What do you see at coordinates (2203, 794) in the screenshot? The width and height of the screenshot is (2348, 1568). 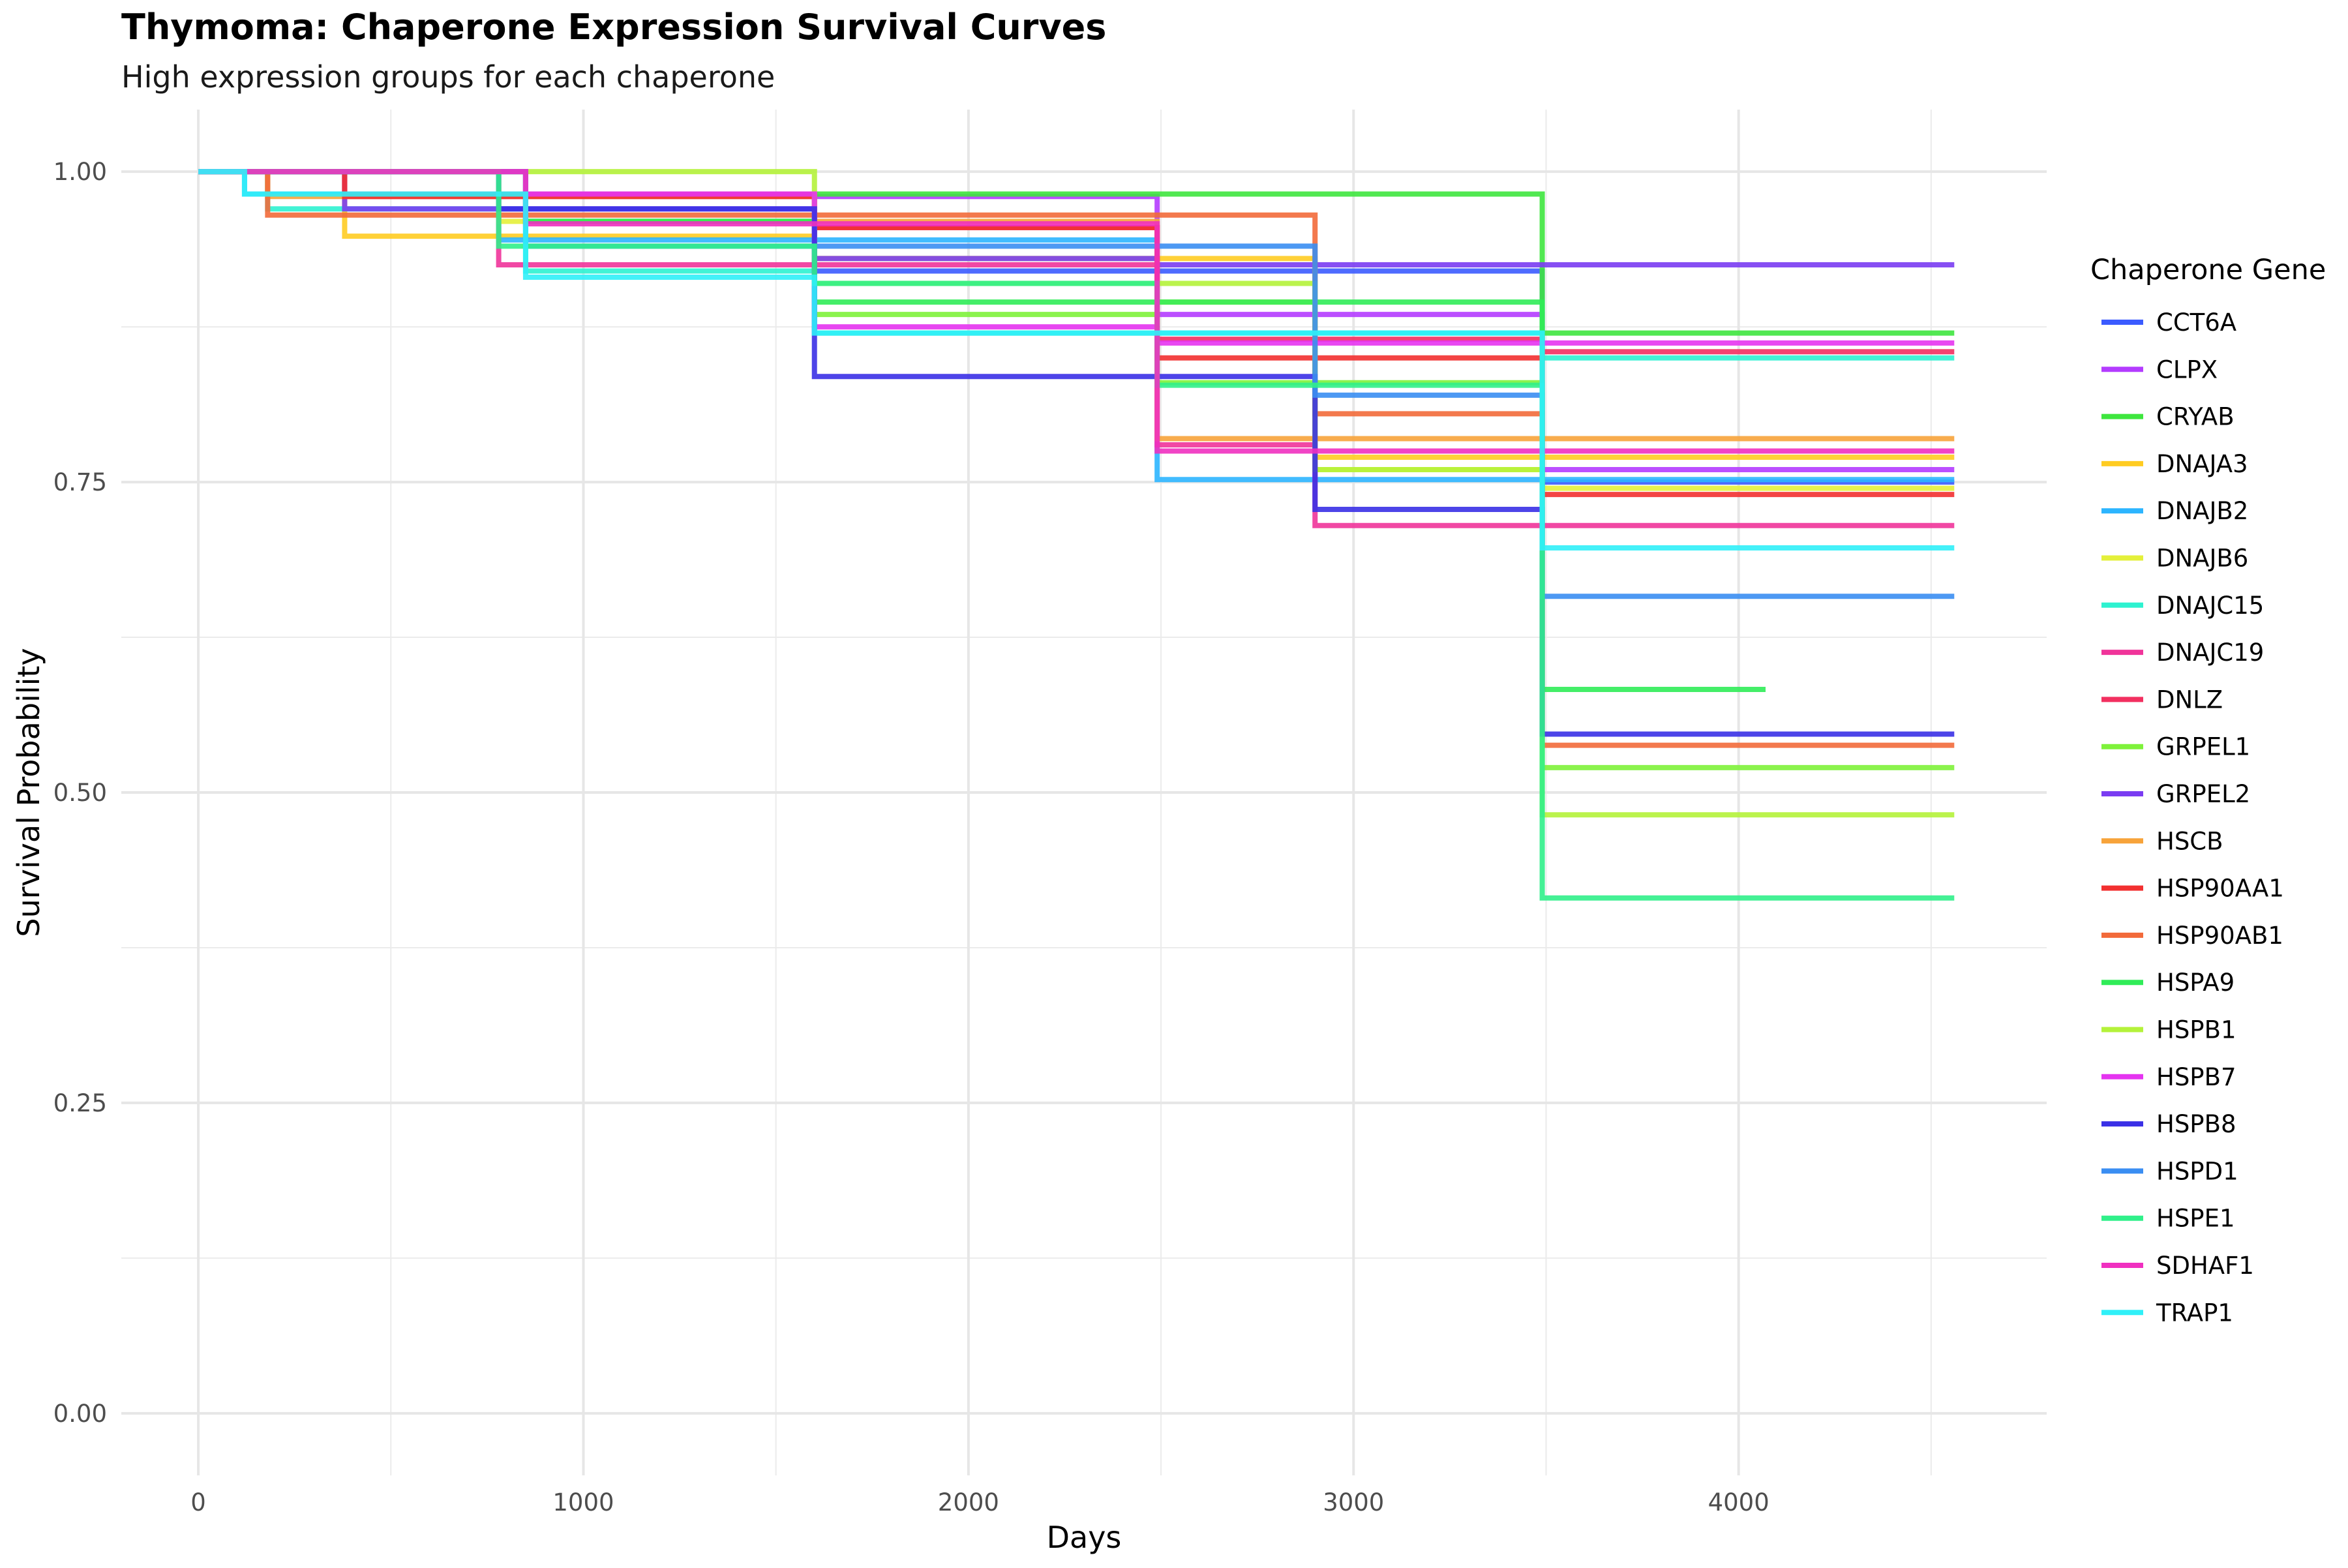 I see `legend-label: GRPEL2` at bounding box center [2203, 794].